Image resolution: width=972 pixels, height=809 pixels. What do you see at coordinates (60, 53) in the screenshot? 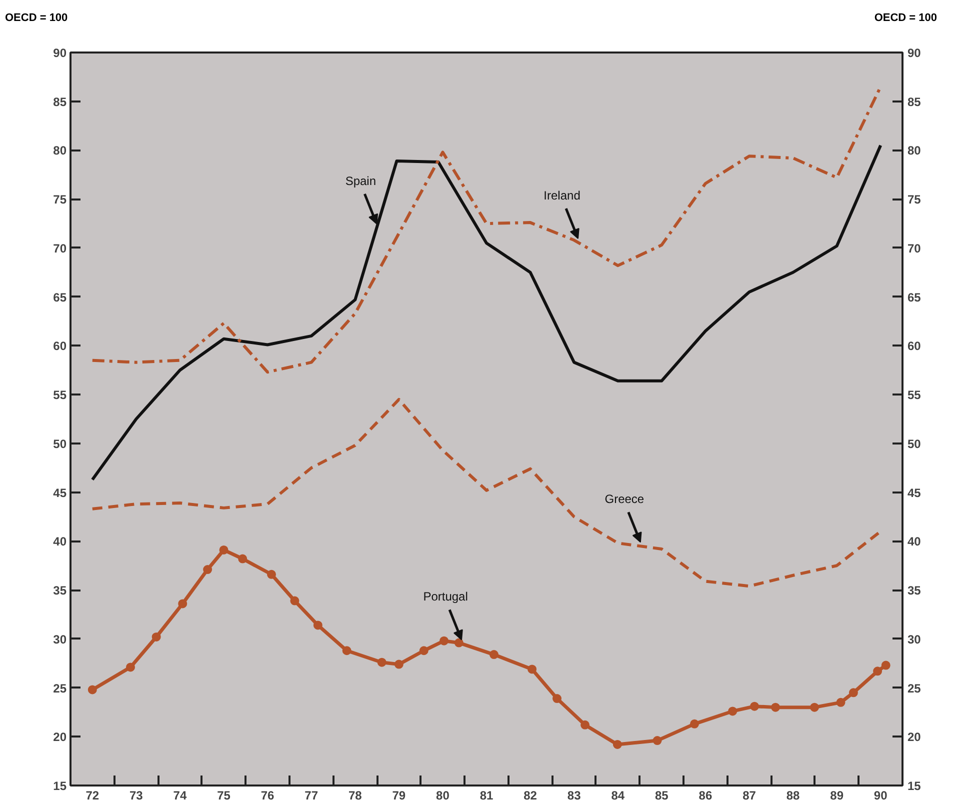
I see `y-tick-label: 90` at bounding box center [60, 53].